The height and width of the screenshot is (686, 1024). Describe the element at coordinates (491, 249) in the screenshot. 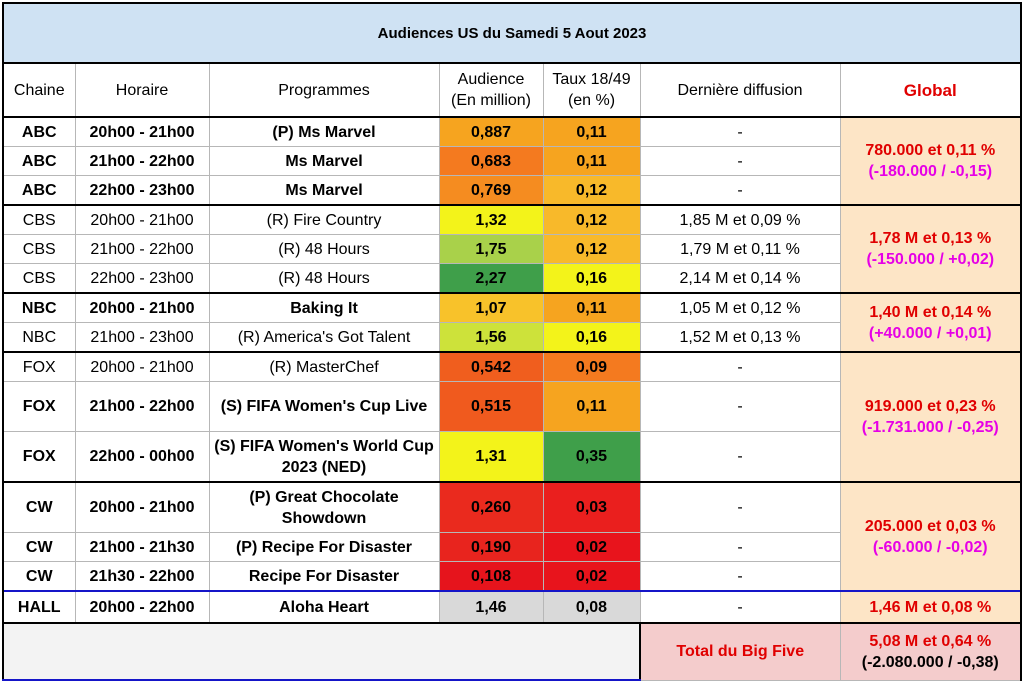

I see `cell-audience: 1,75` at that location.